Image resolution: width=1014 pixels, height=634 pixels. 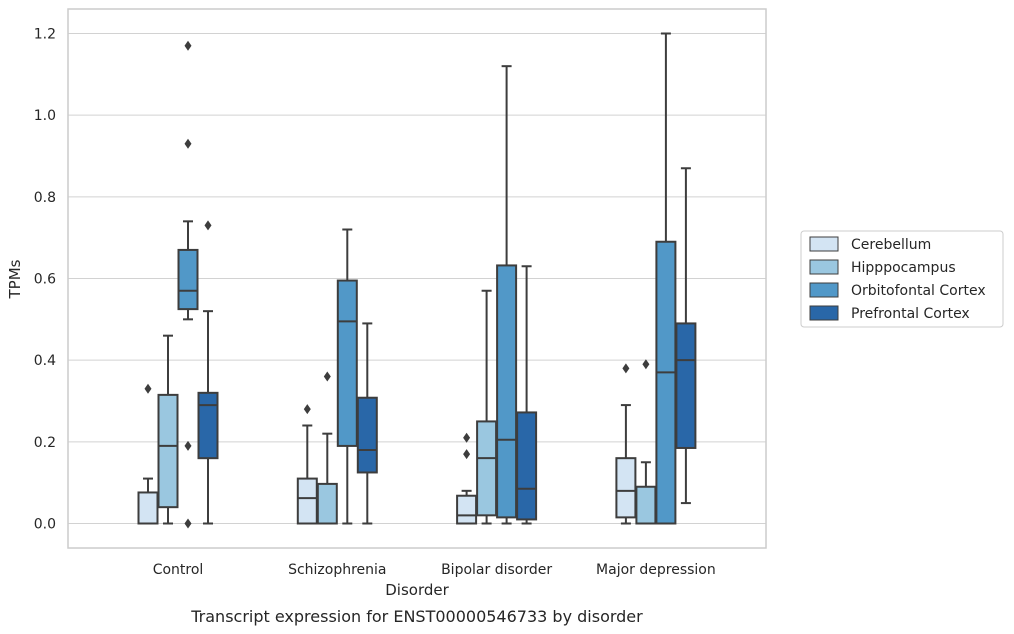 I want to click on legend-item-cerebellum: Cerebellum, so click(x=870, y=244).